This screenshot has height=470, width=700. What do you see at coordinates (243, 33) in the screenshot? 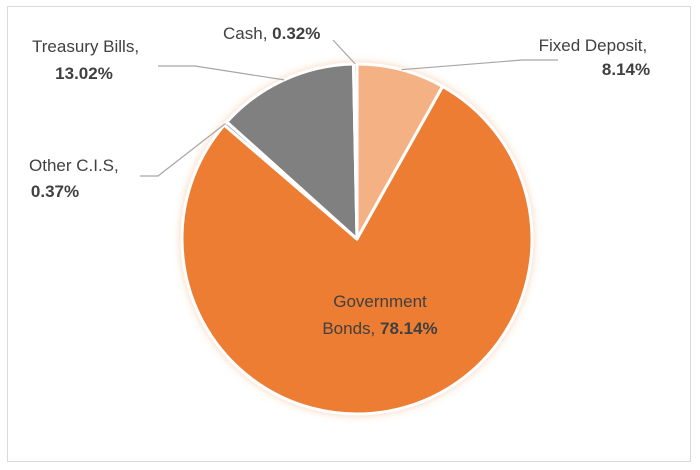
I see `label-cash-name: Cash` at bounding box center [243, 33].